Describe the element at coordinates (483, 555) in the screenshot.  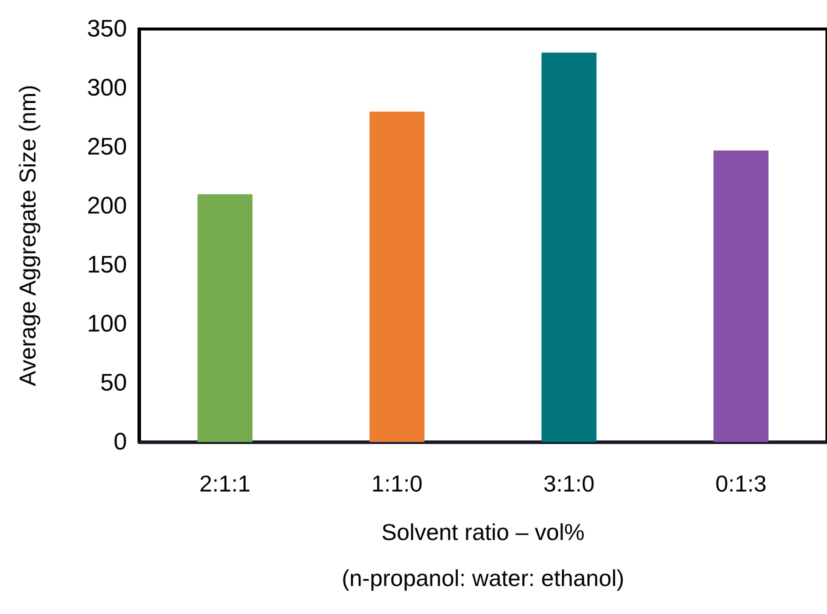
I see `x-axis-title: Solvent ratio – vol% (n-propanol: water: ethanol)` at that location.